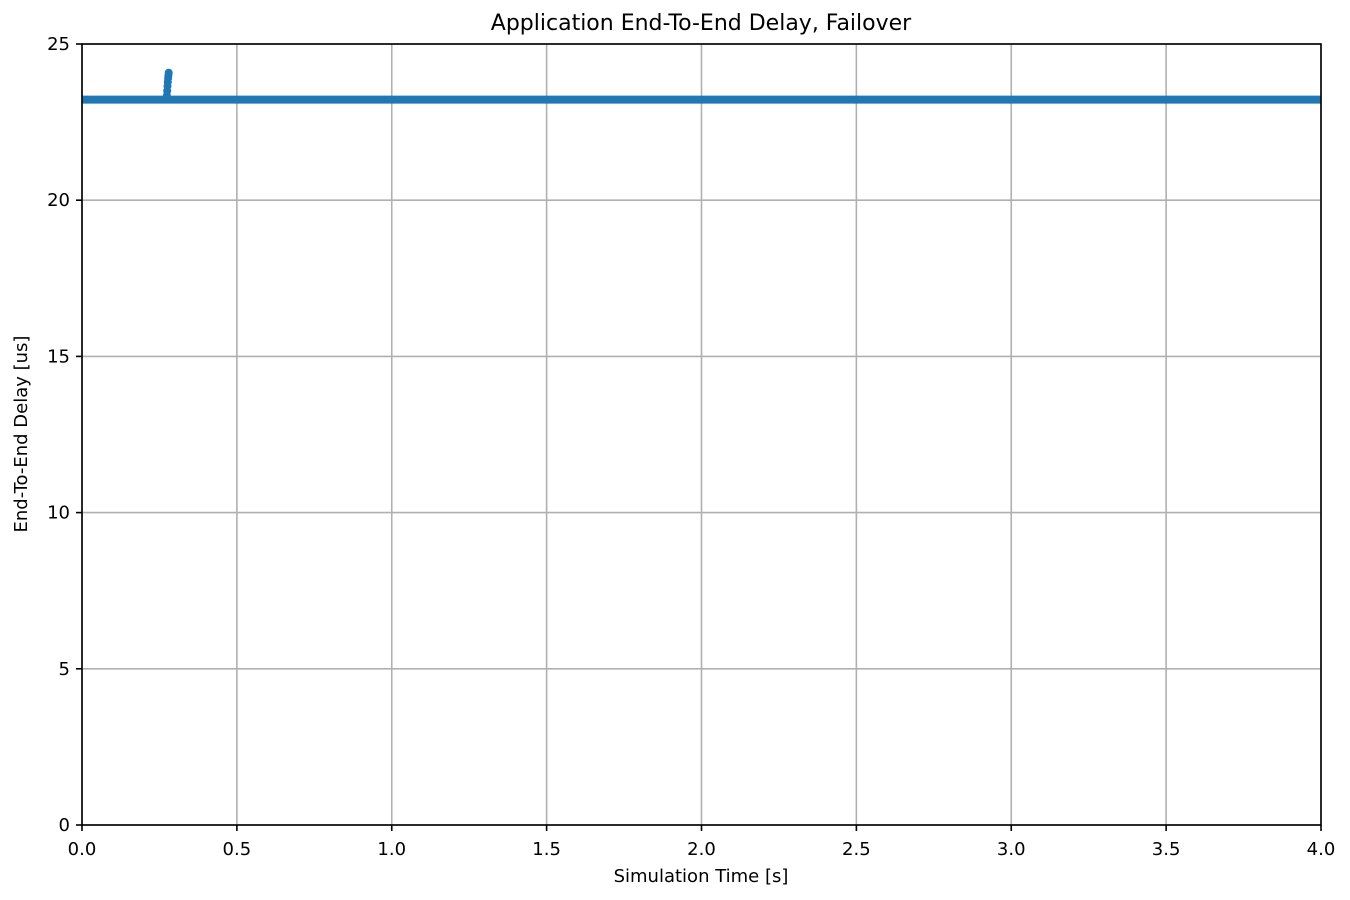  What do you see at coordinates (701, 876) in the screenshot?
I see `x-axis-label: Simulation Time [s]` at bounding box center [701, 876].